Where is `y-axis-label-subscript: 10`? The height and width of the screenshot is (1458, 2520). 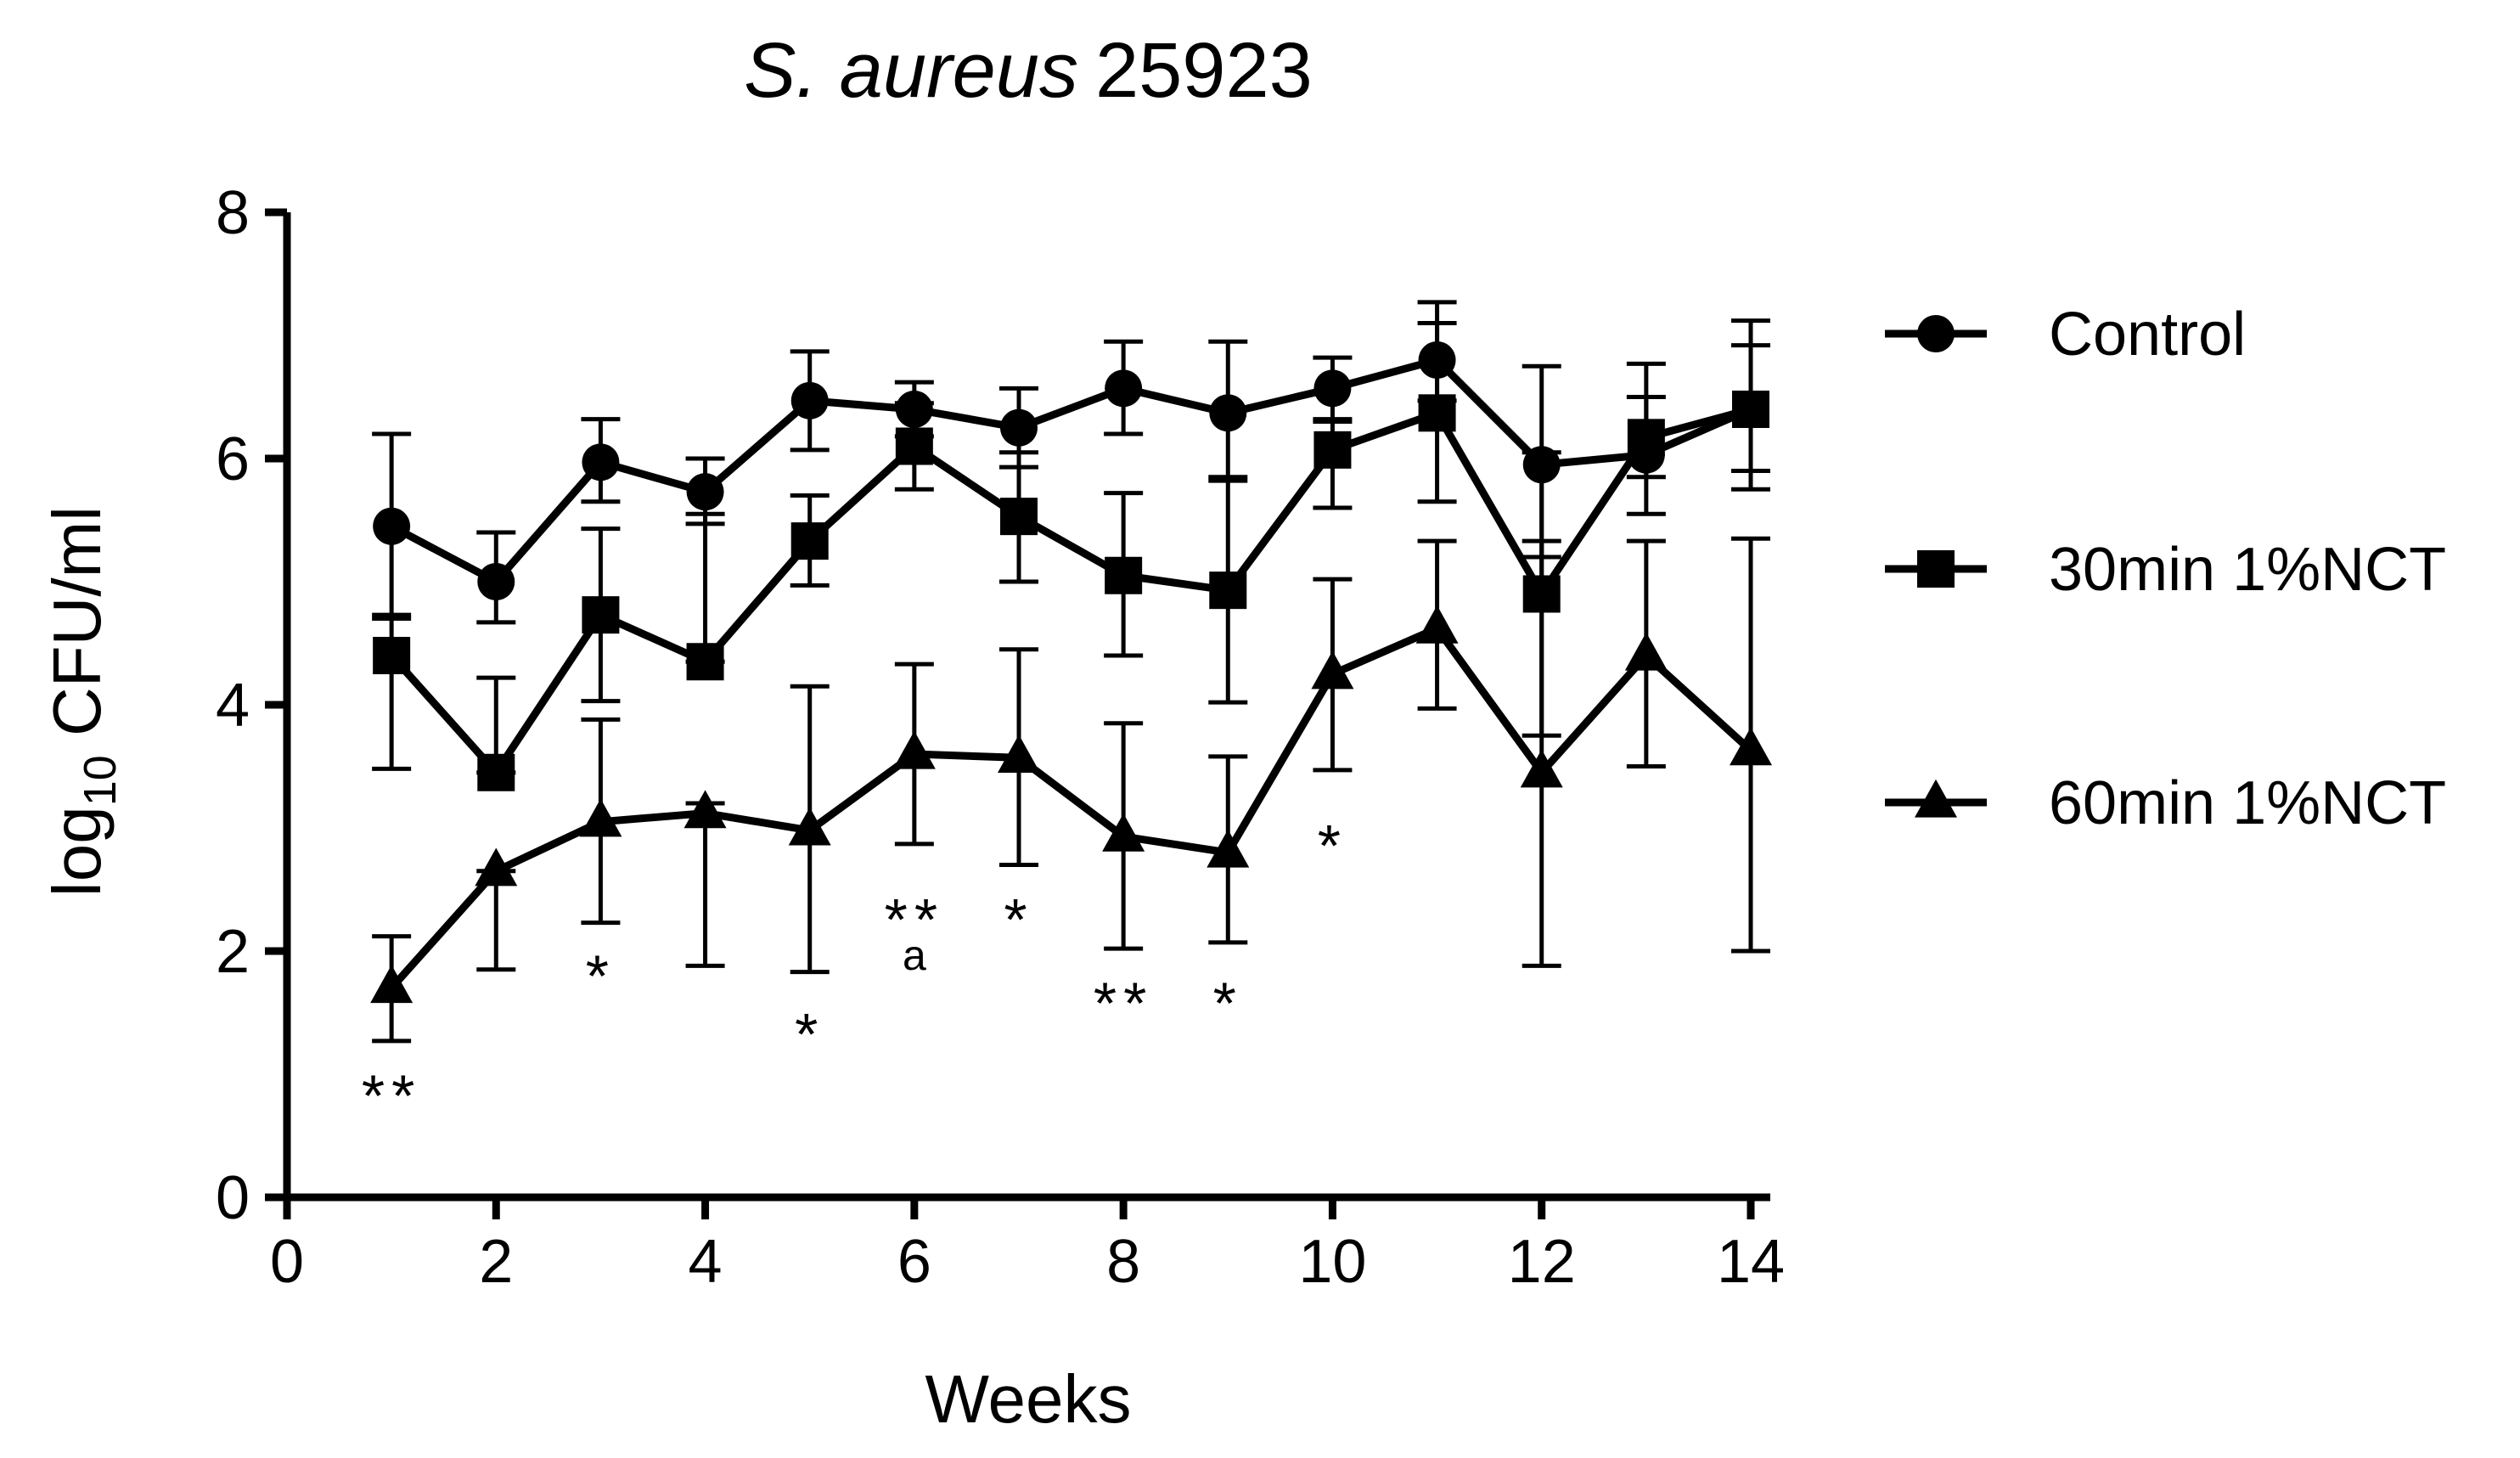 y-axis-label-subscript: 10 is located at coordinates (101, 780).